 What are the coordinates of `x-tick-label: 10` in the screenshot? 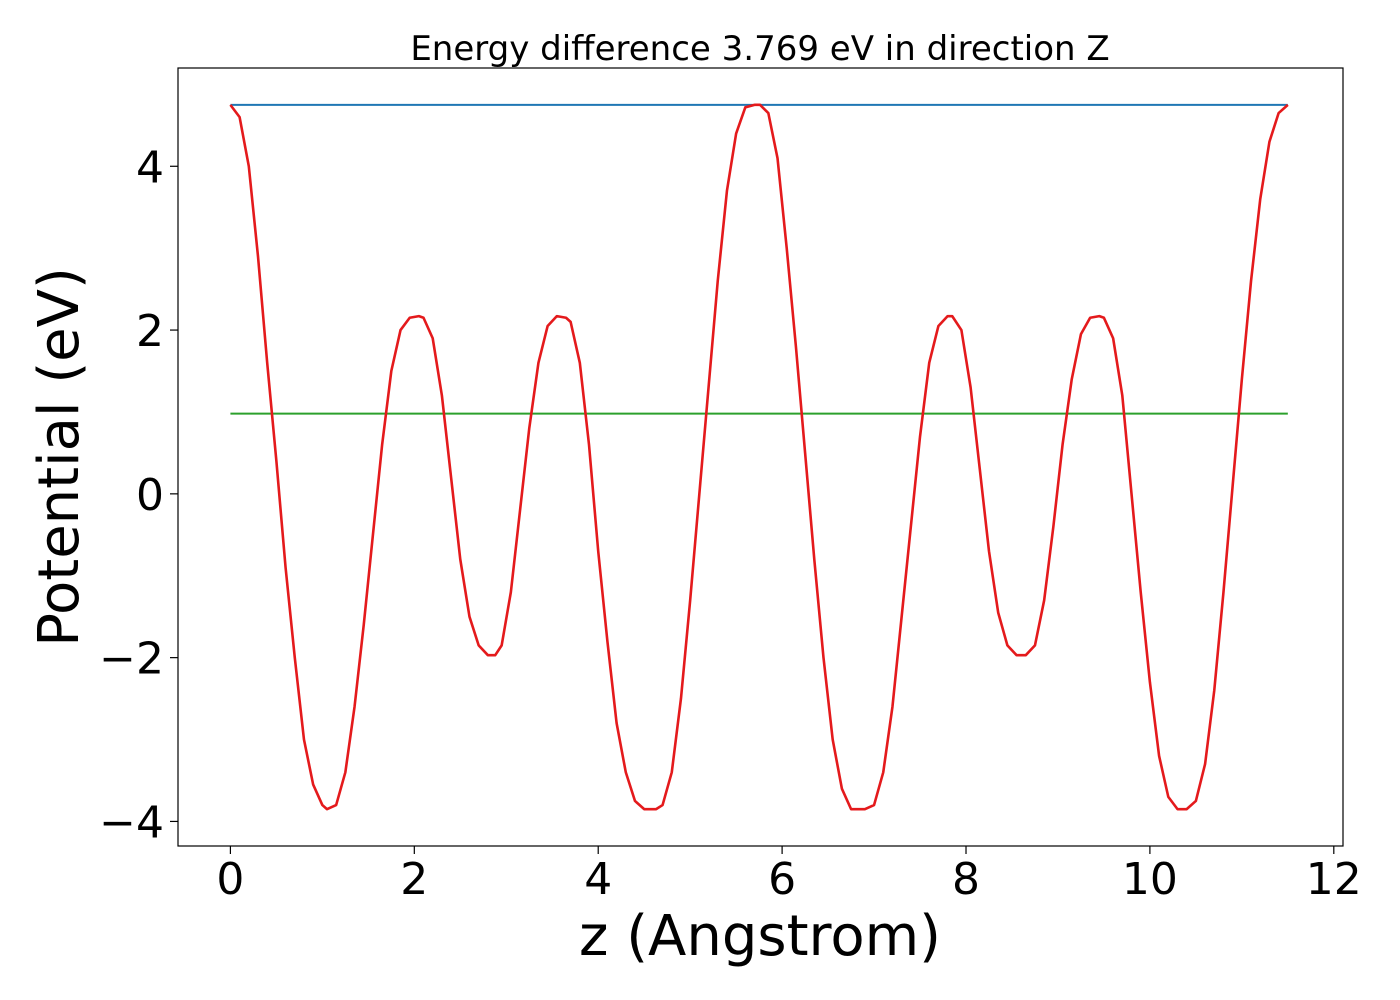 It's located at (1150, 879).